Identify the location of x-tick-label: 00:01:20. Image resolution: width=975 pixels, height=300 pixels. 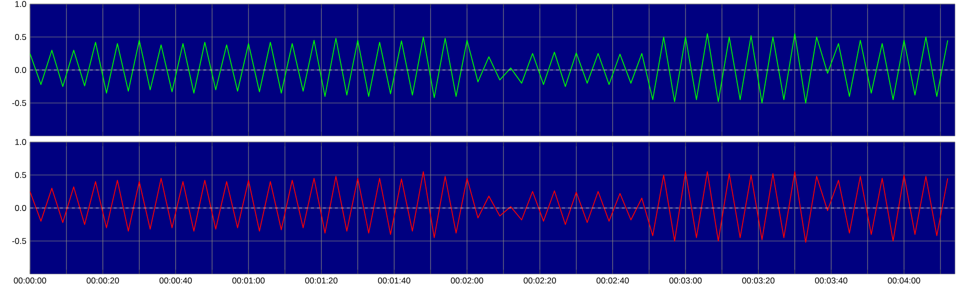
(321, 281).